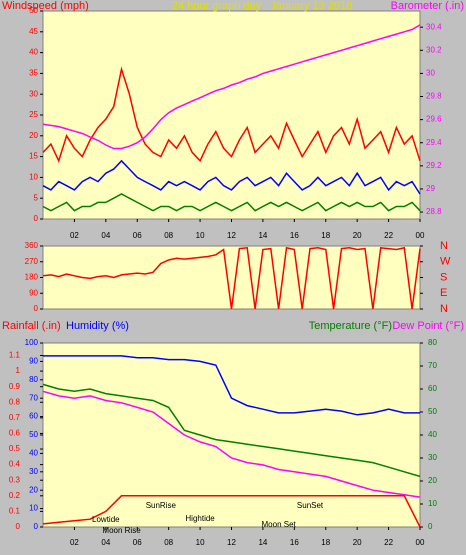  Describe the element at coordinates (33, 31) in the screenshot. I see `y-tick-label: 45` at that location.